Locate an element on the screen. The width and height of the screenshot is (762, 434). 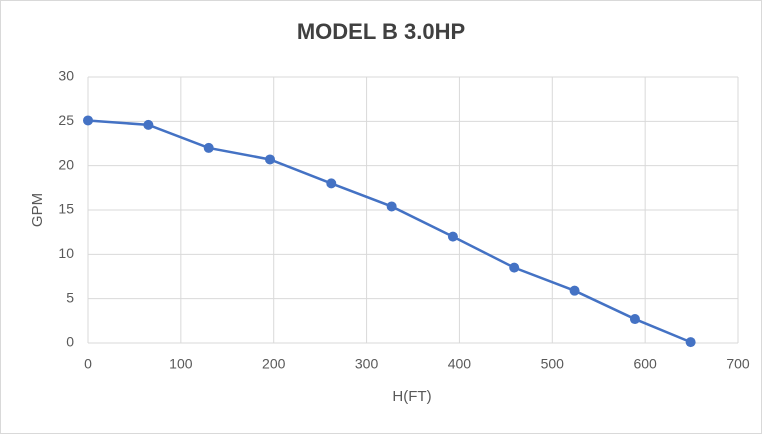
chart-title: MODEL B 3.0HP is located at coordinates (381, 31).